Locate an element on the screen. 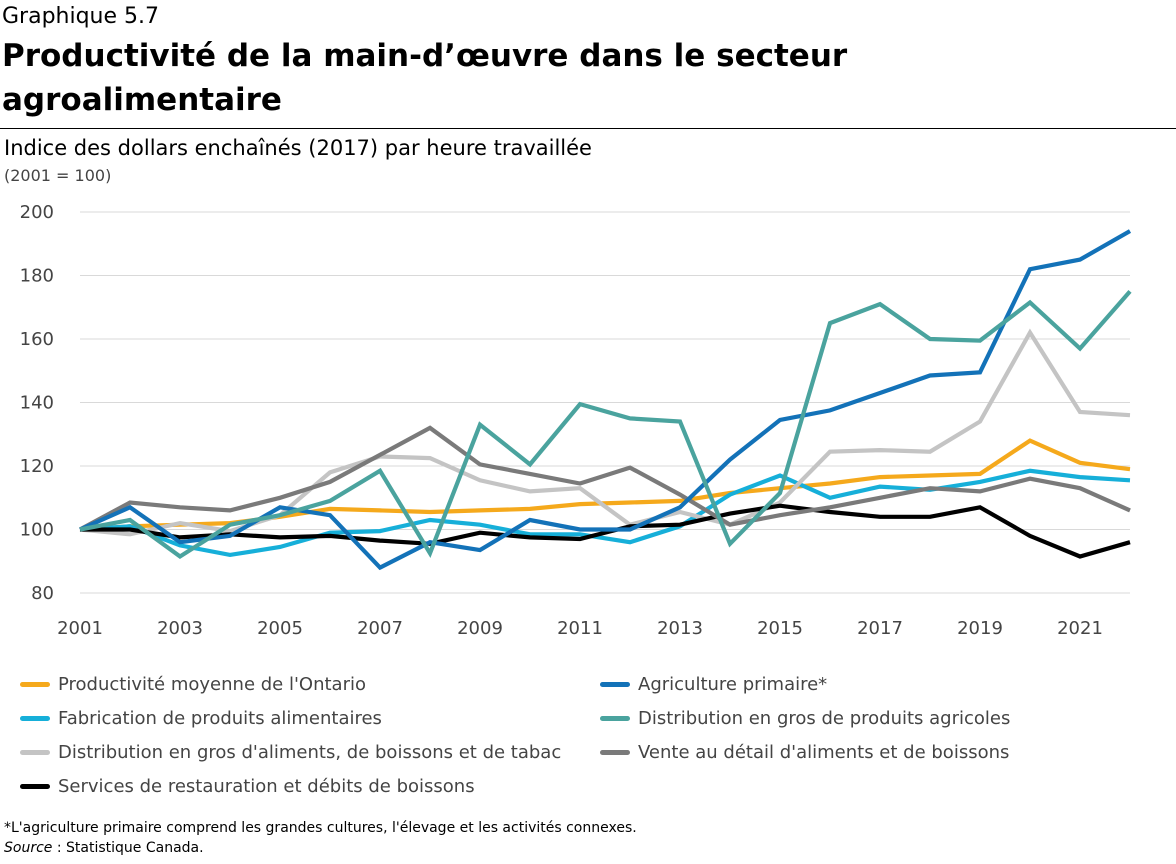 Image resolution: width=1176 pixels, height=864 pixels. source-note: Source : Statistique Canada. is located at coordinates (104, 848).